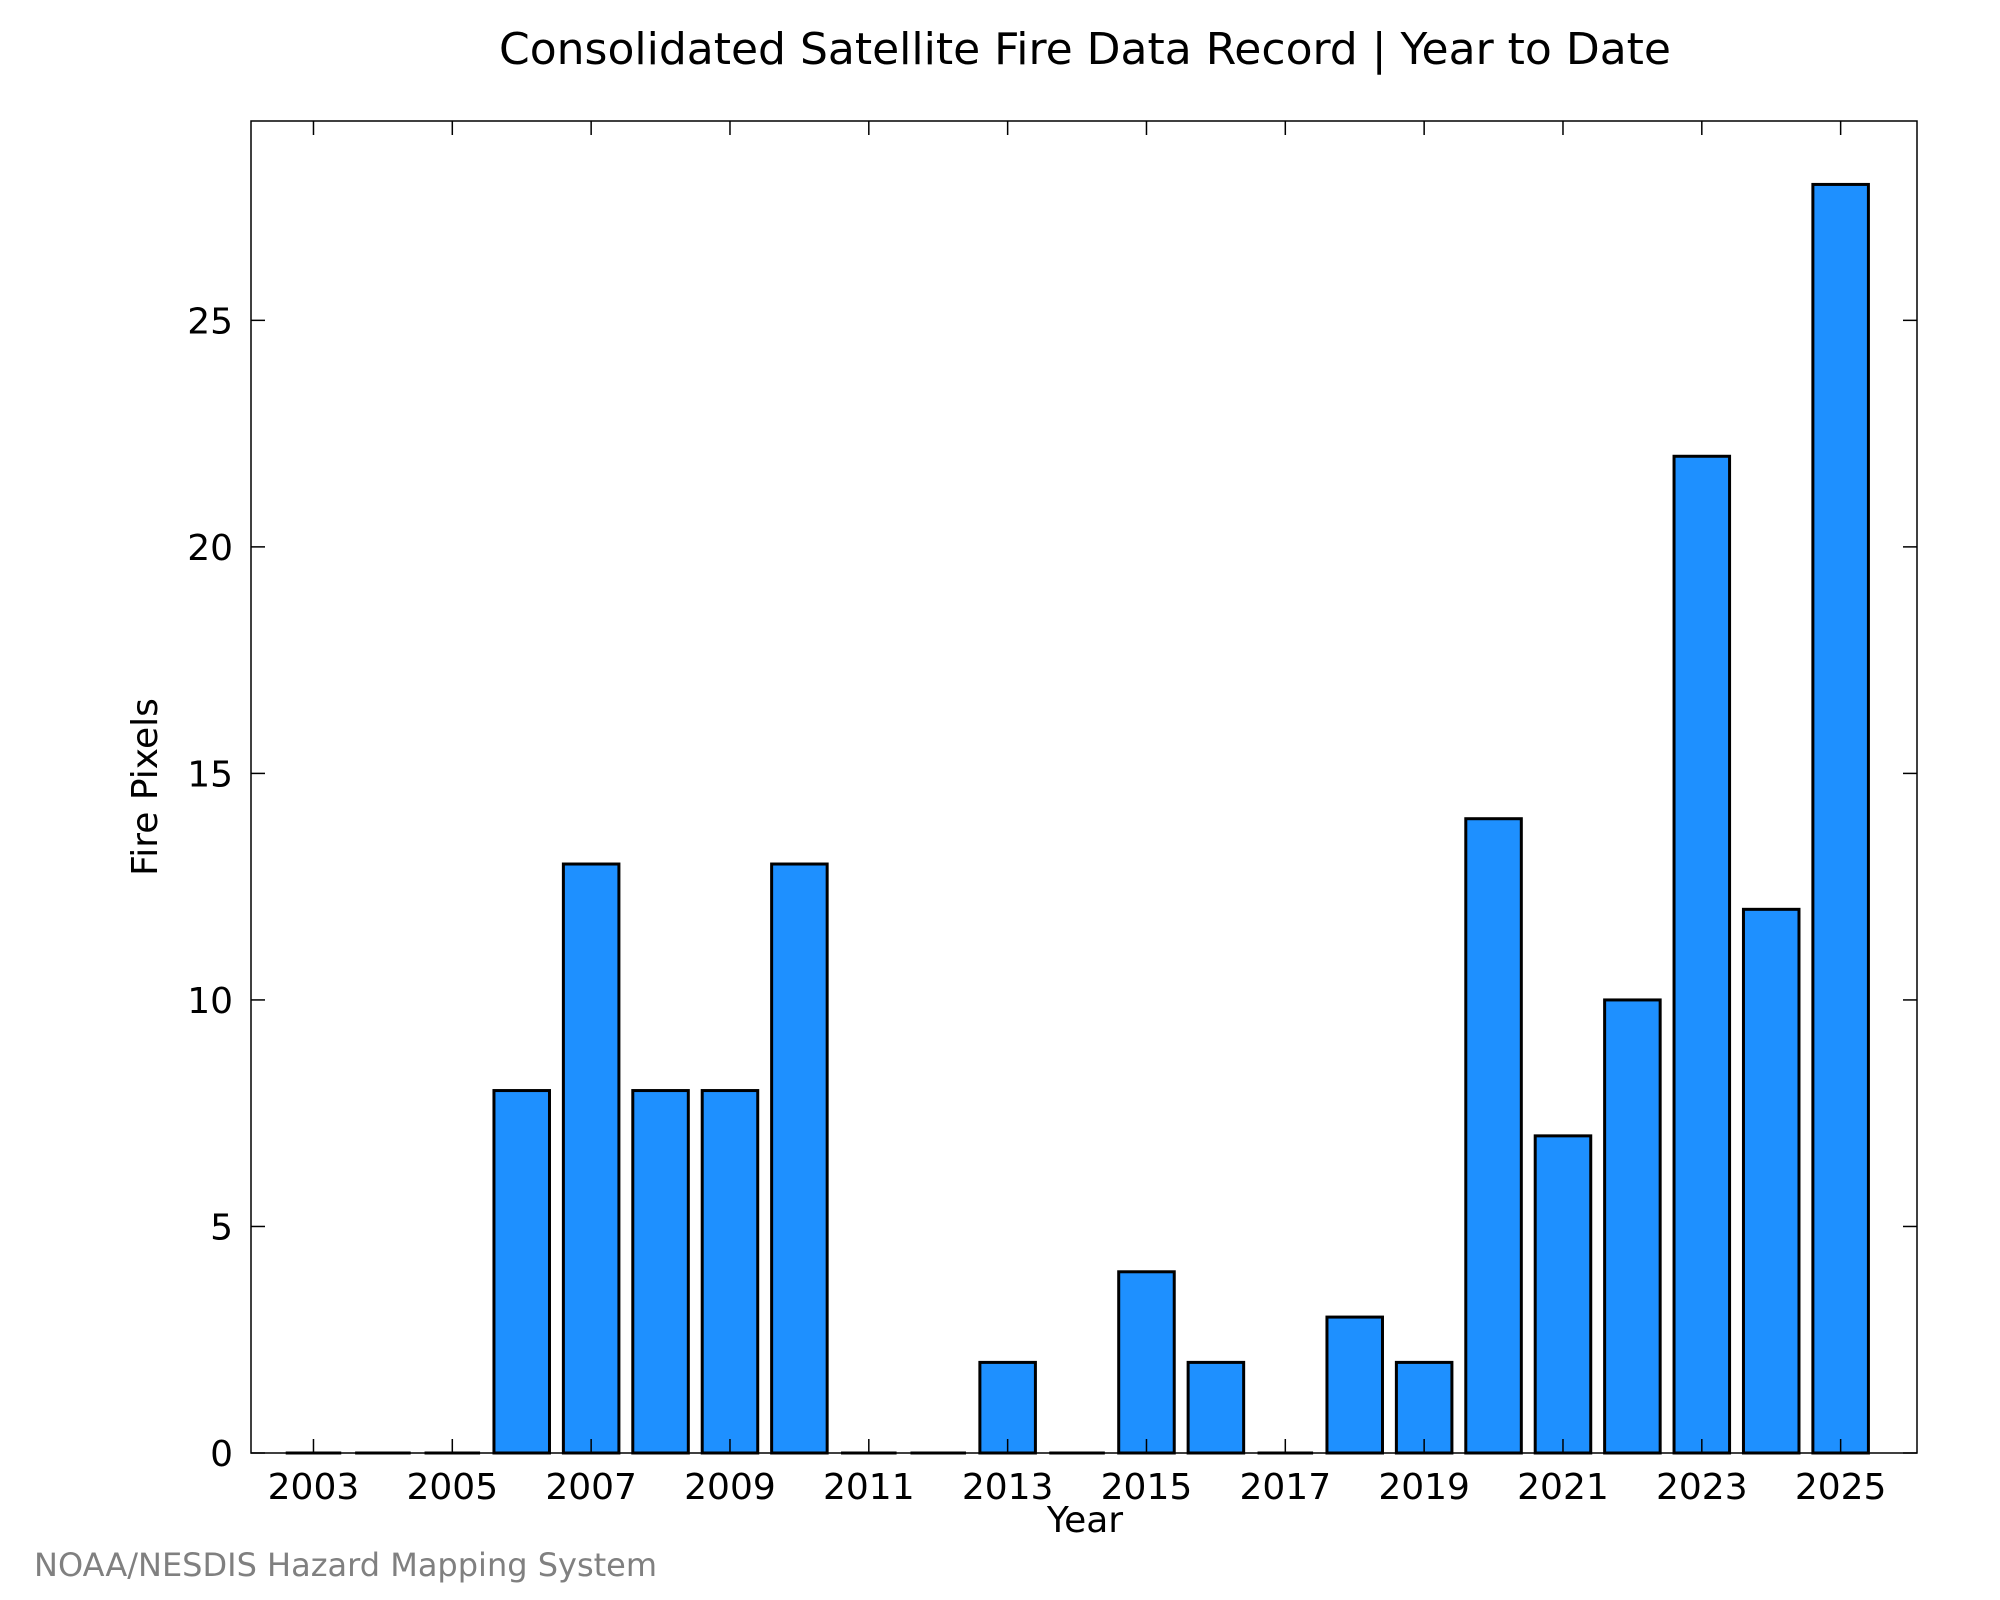 This screenshot has width=2000, height=1600. Describe the element at coordinates (1084, 1520) in the screenshot. I see `x-axis-label: Year` at that location.